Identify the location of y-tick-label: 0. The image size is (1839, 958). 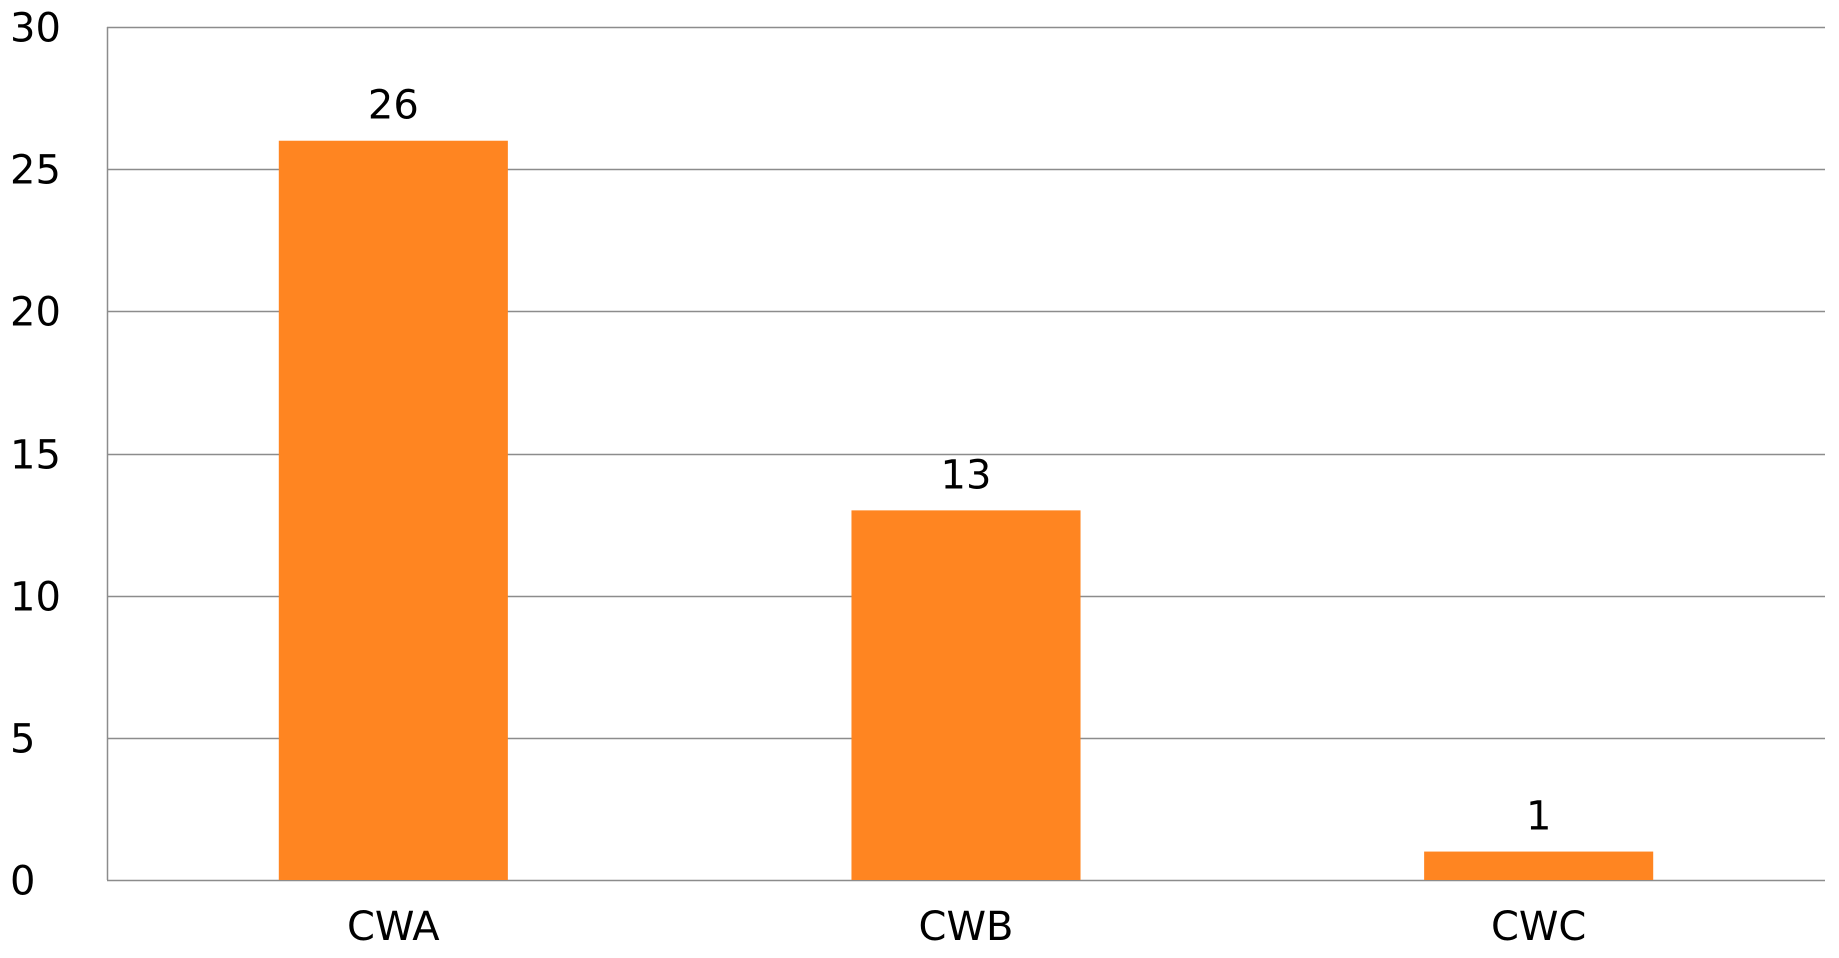
(22, 882).